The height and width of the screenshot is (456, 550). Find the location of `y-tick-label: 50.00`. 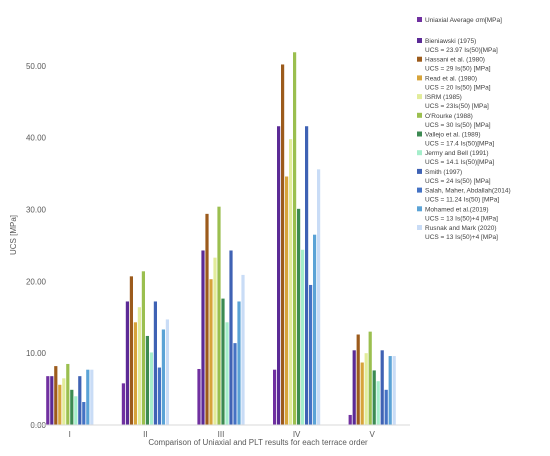

y-tick-label: 50.00 is located at coordinates (36, 66).